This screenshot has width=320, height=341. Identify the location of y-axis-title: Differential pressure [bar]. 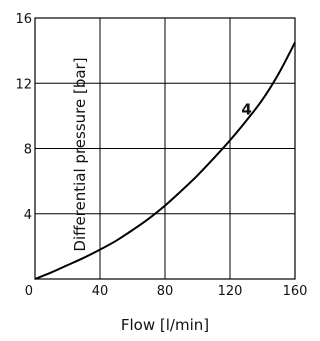
(80, 154).